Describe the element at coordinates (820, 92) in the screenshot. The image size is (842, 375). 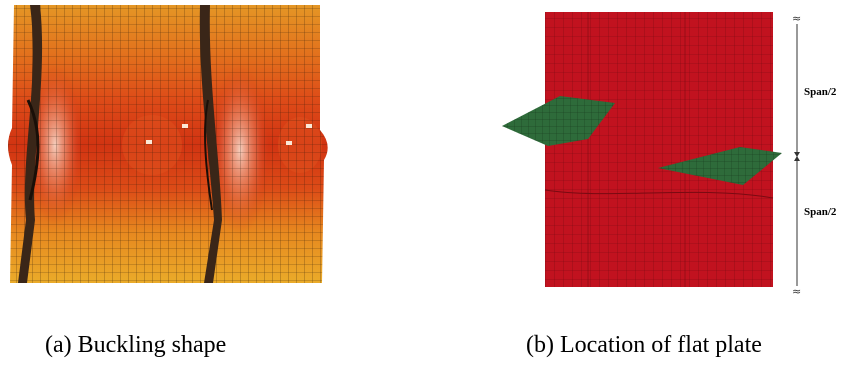
I see `span-label-upper: Span/2` at that location.